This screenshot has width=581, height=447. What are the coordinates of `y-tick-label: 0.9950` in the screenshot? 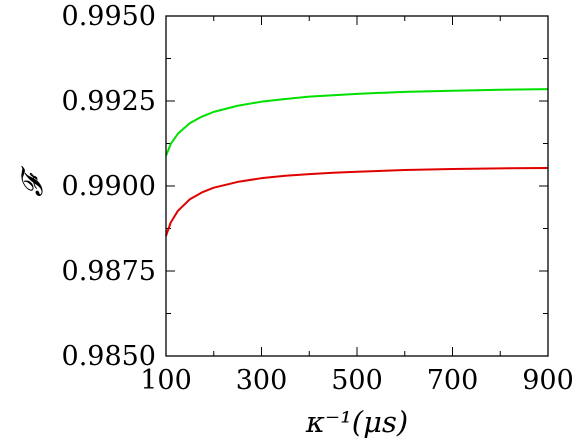 It's located at (109, 16).